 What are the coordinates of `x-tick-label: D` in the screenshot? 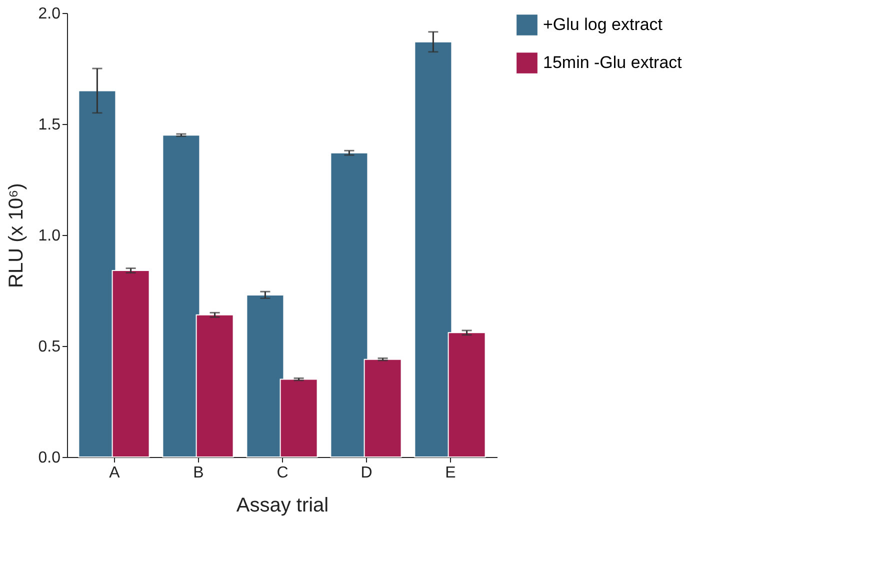 It's located at (366, 473).